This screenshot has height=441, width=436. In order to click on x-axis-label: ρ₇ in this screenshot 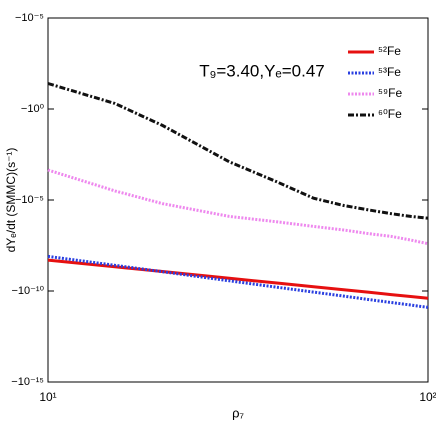, I will do `click(238, 412)`.